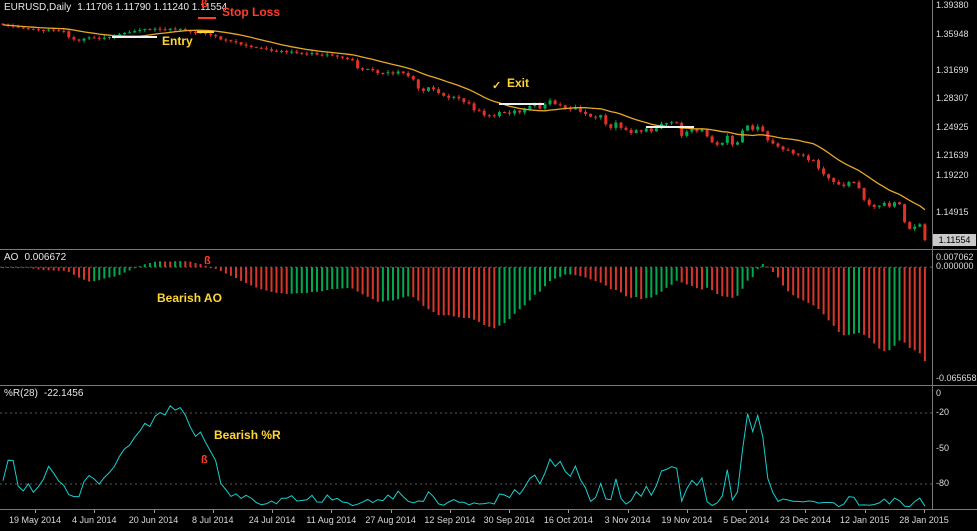 This screenshot has width=977, height=531. I want to click on exit-check-icon: ✓, so click(497, 86).